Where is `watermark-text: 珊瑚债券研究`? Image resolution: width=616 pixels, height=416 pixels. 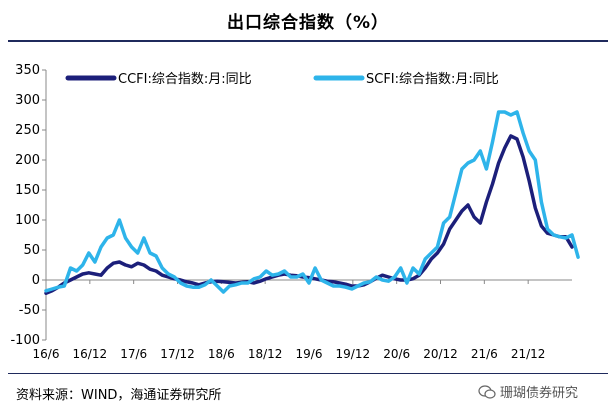 watermark-text: 珊瑚债券研究 is located at coordinates (539, 393).